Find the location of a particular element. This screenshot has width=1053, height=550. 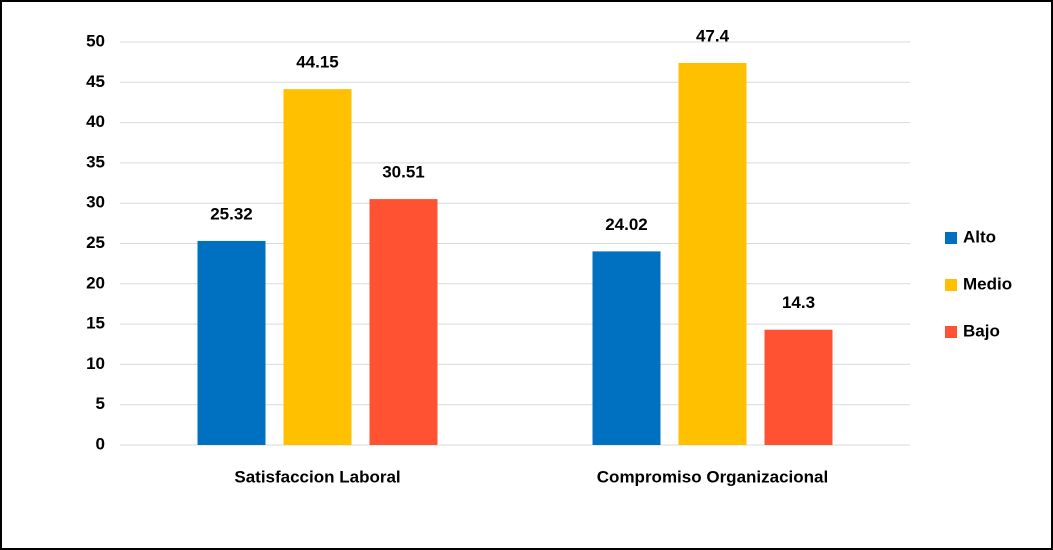

data-label: 47.4 is located at coordinates (713, 35).